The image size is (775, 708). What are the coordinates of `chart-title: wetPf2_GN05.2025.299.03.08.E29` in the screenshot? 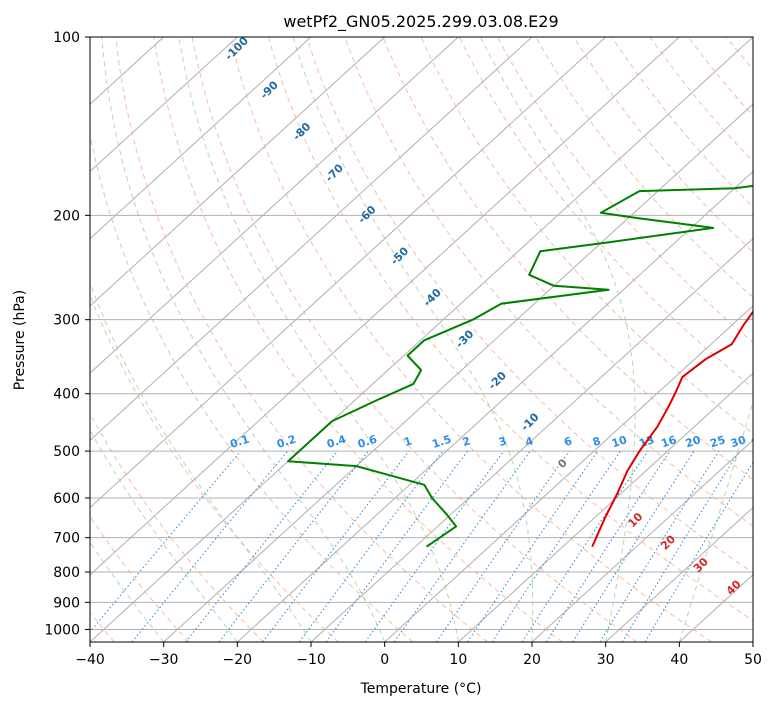 It's located at (420, 22).